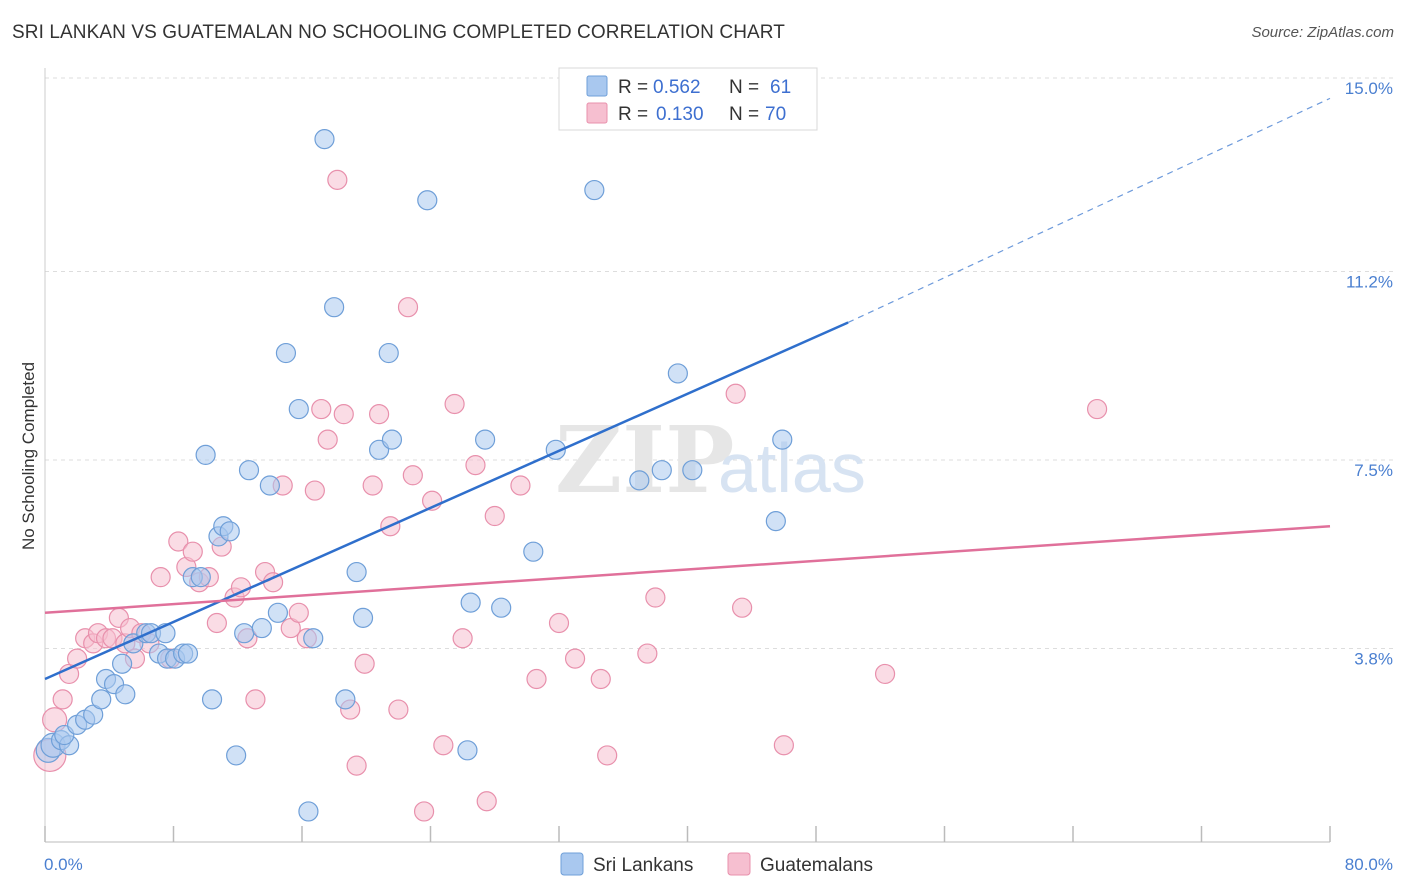 The width and height of the screenshot is (1406, 892). Describe the element at coordinates (1369, 864) in the screenshot. I see `x-tick-label-max: 80.0%` at that location.